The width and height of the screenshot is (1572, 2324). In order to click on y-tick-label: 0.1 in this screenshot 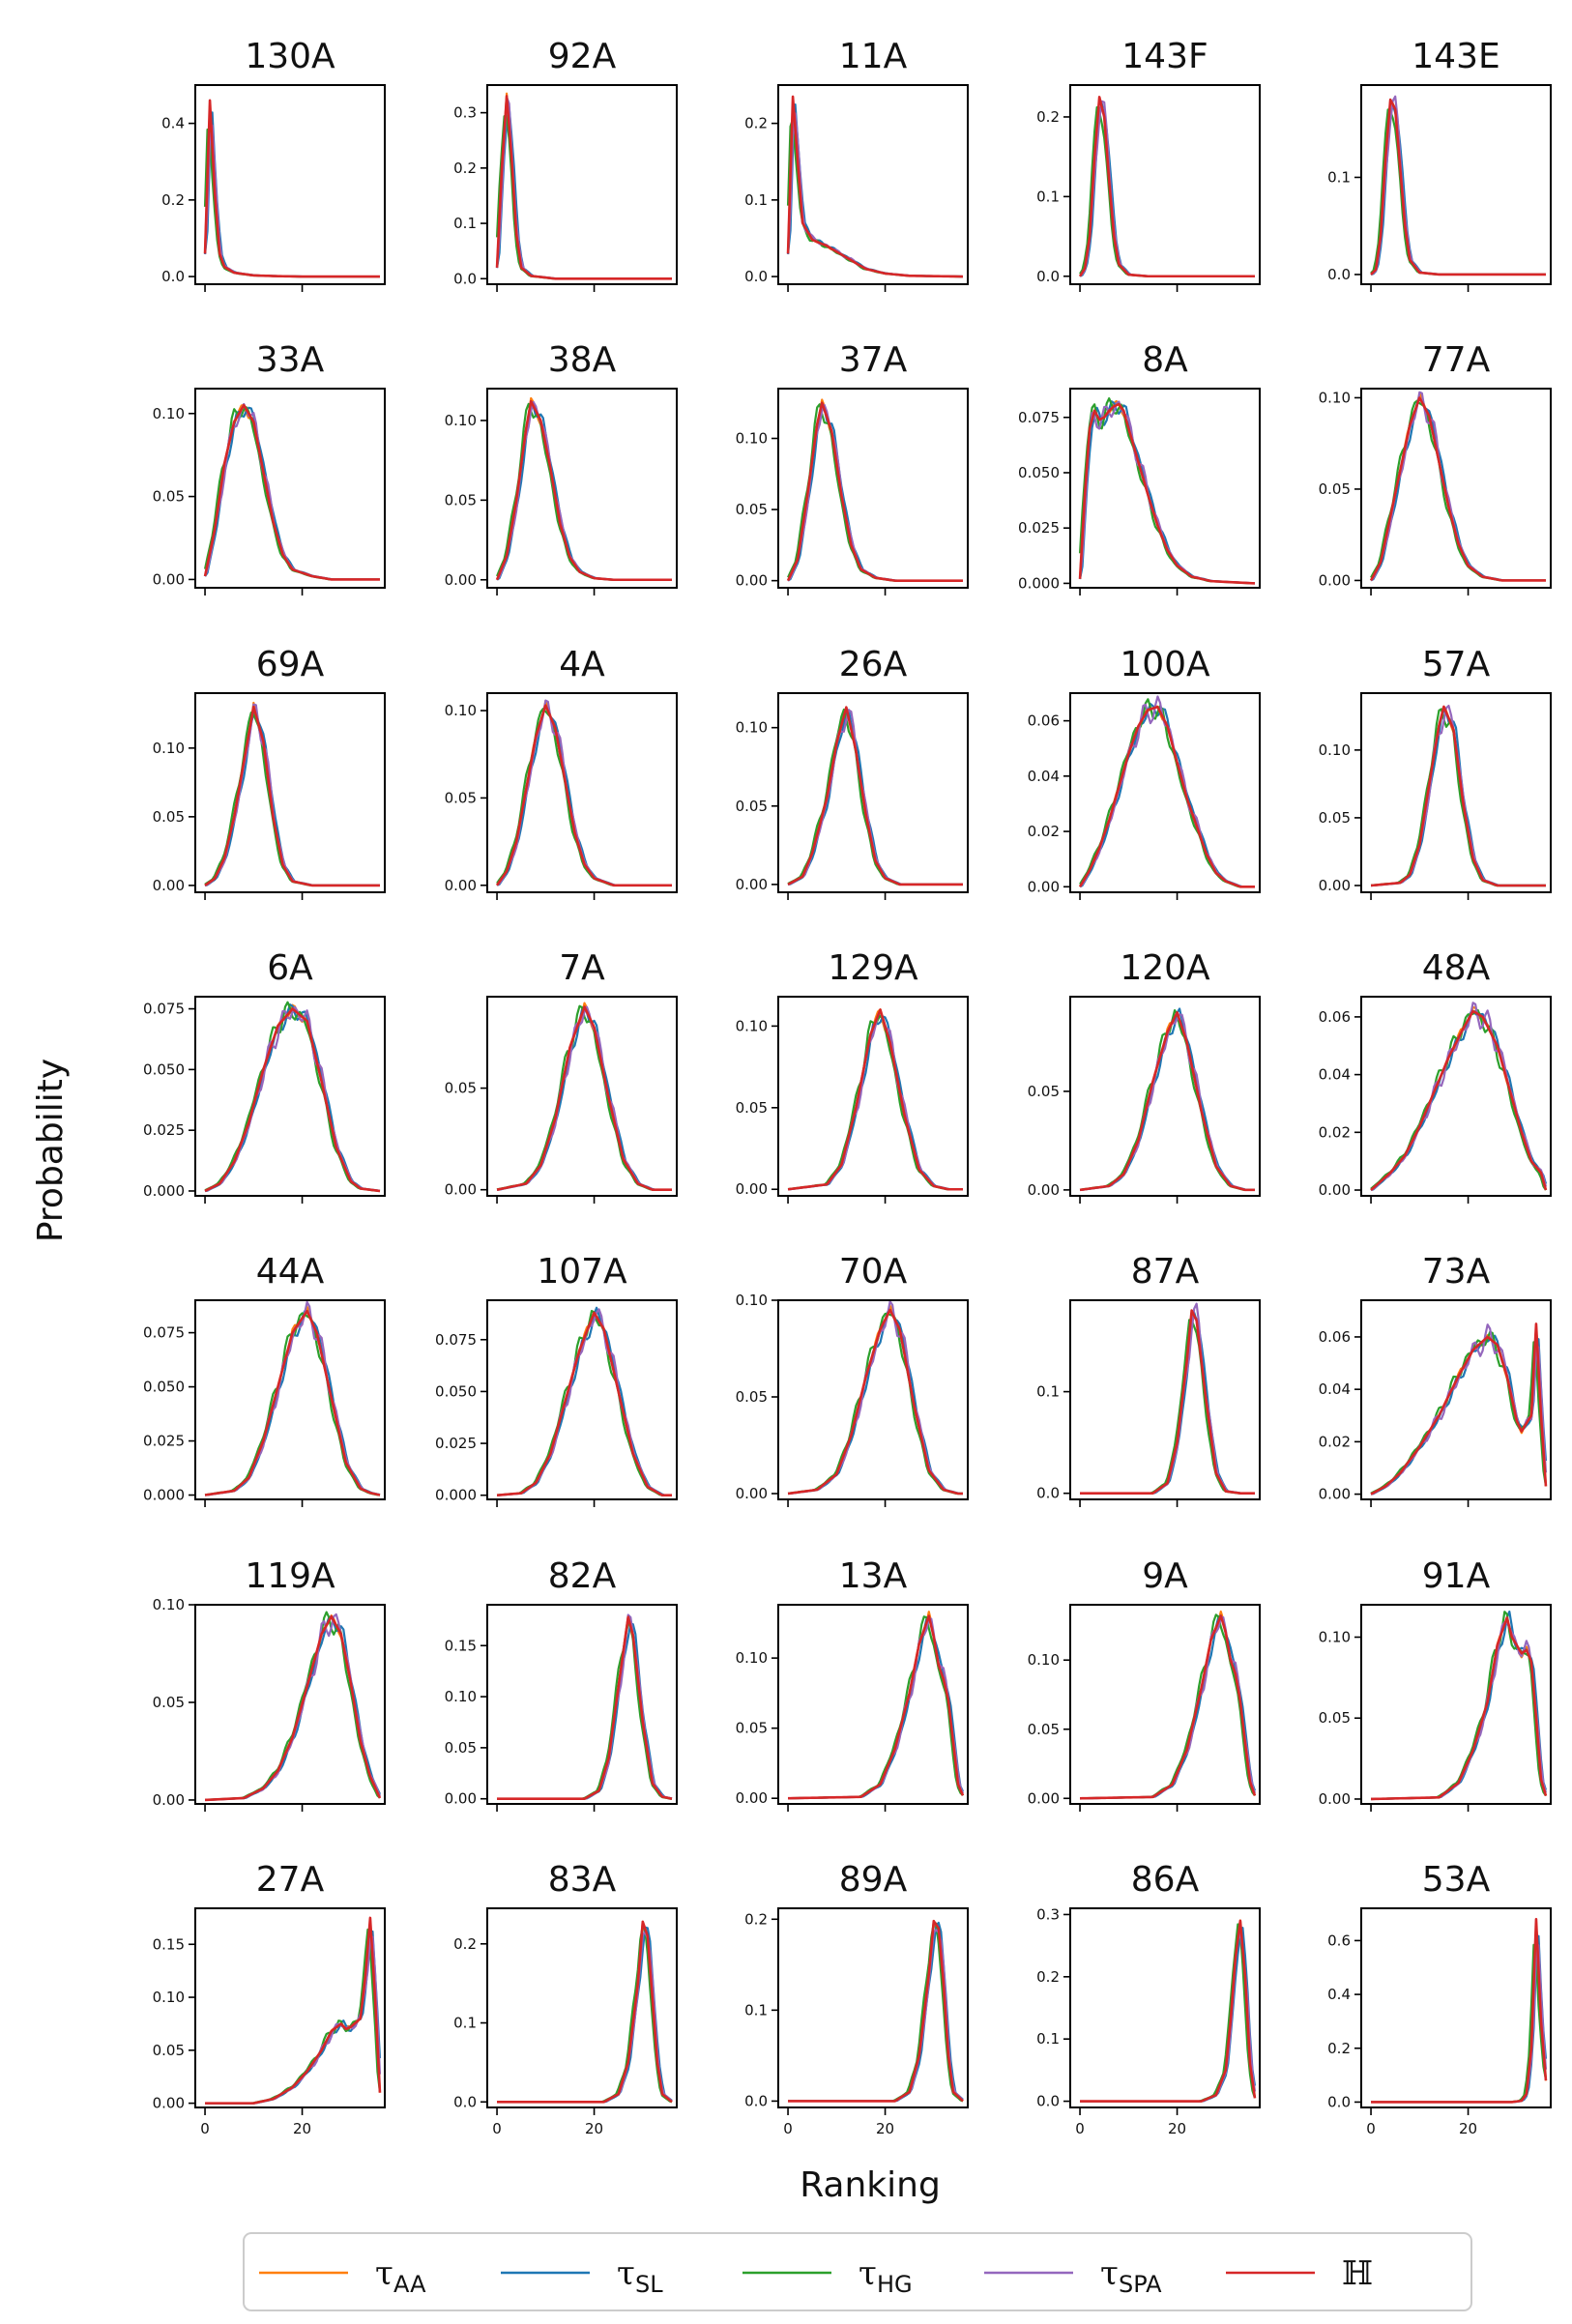, I will do `click(1048, 196)`.